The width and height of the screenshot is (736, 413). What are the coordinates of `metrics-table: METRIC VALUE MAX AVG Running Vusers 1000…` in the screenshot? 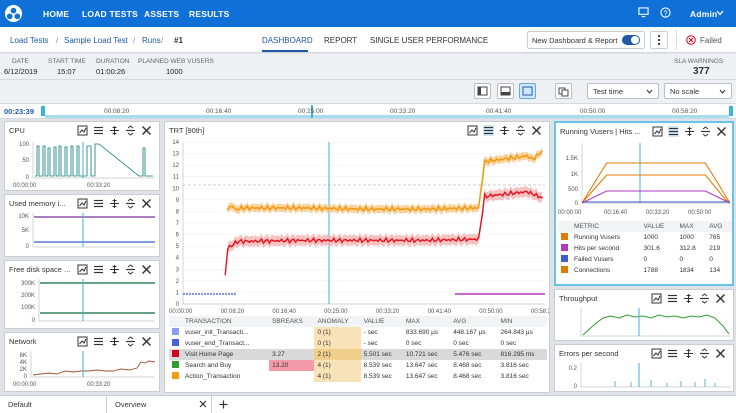 It's located at (645, 248).